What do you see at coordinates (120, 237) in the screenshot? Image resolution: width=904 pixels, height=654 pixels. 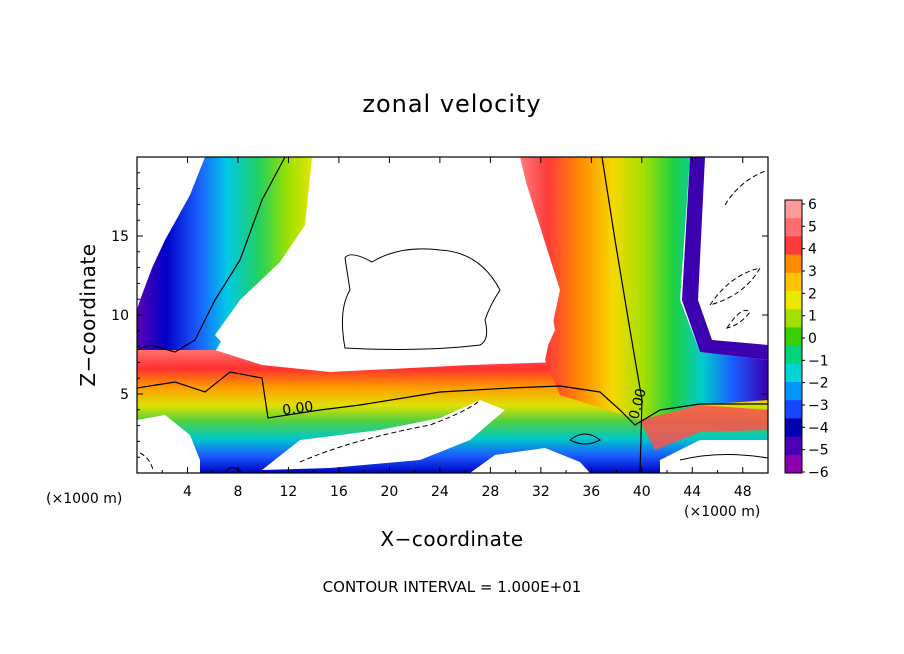 I see `y-tick-label: 15` at bounding box center [120, 237].